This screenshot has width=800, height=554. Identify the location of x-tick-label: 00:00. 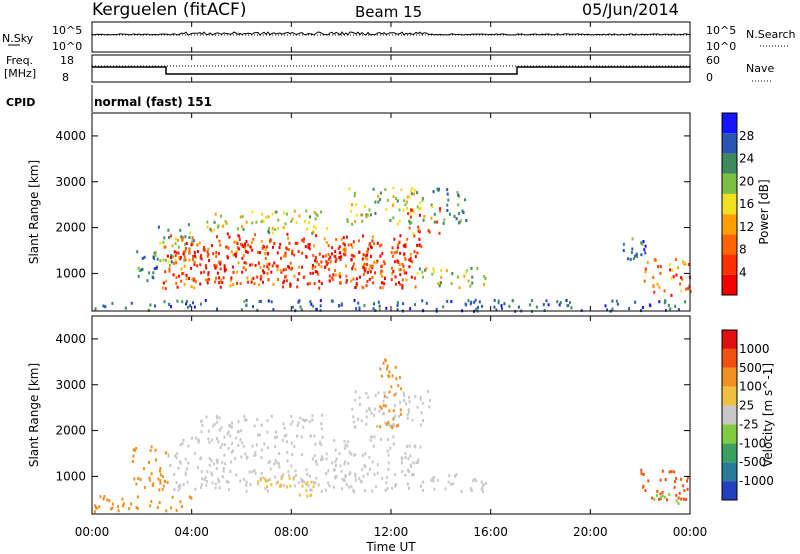
(92, 532).